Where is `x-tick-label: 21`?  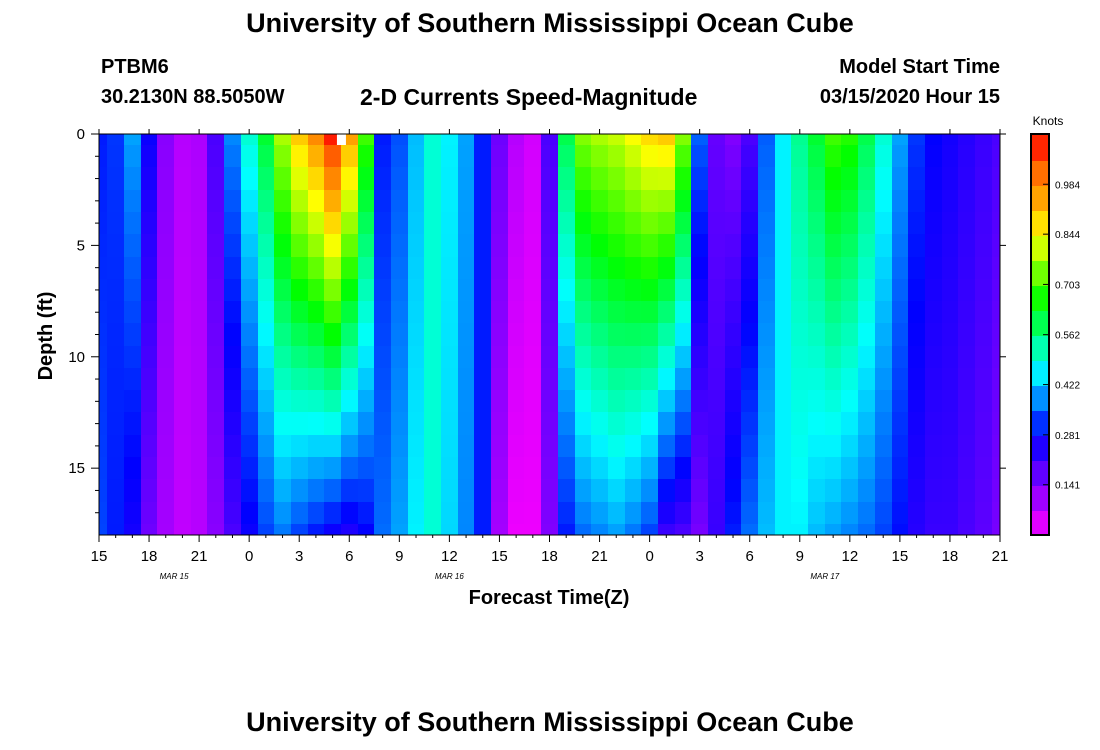 x-tick-label: 21 is located at coordinates (199, 556).